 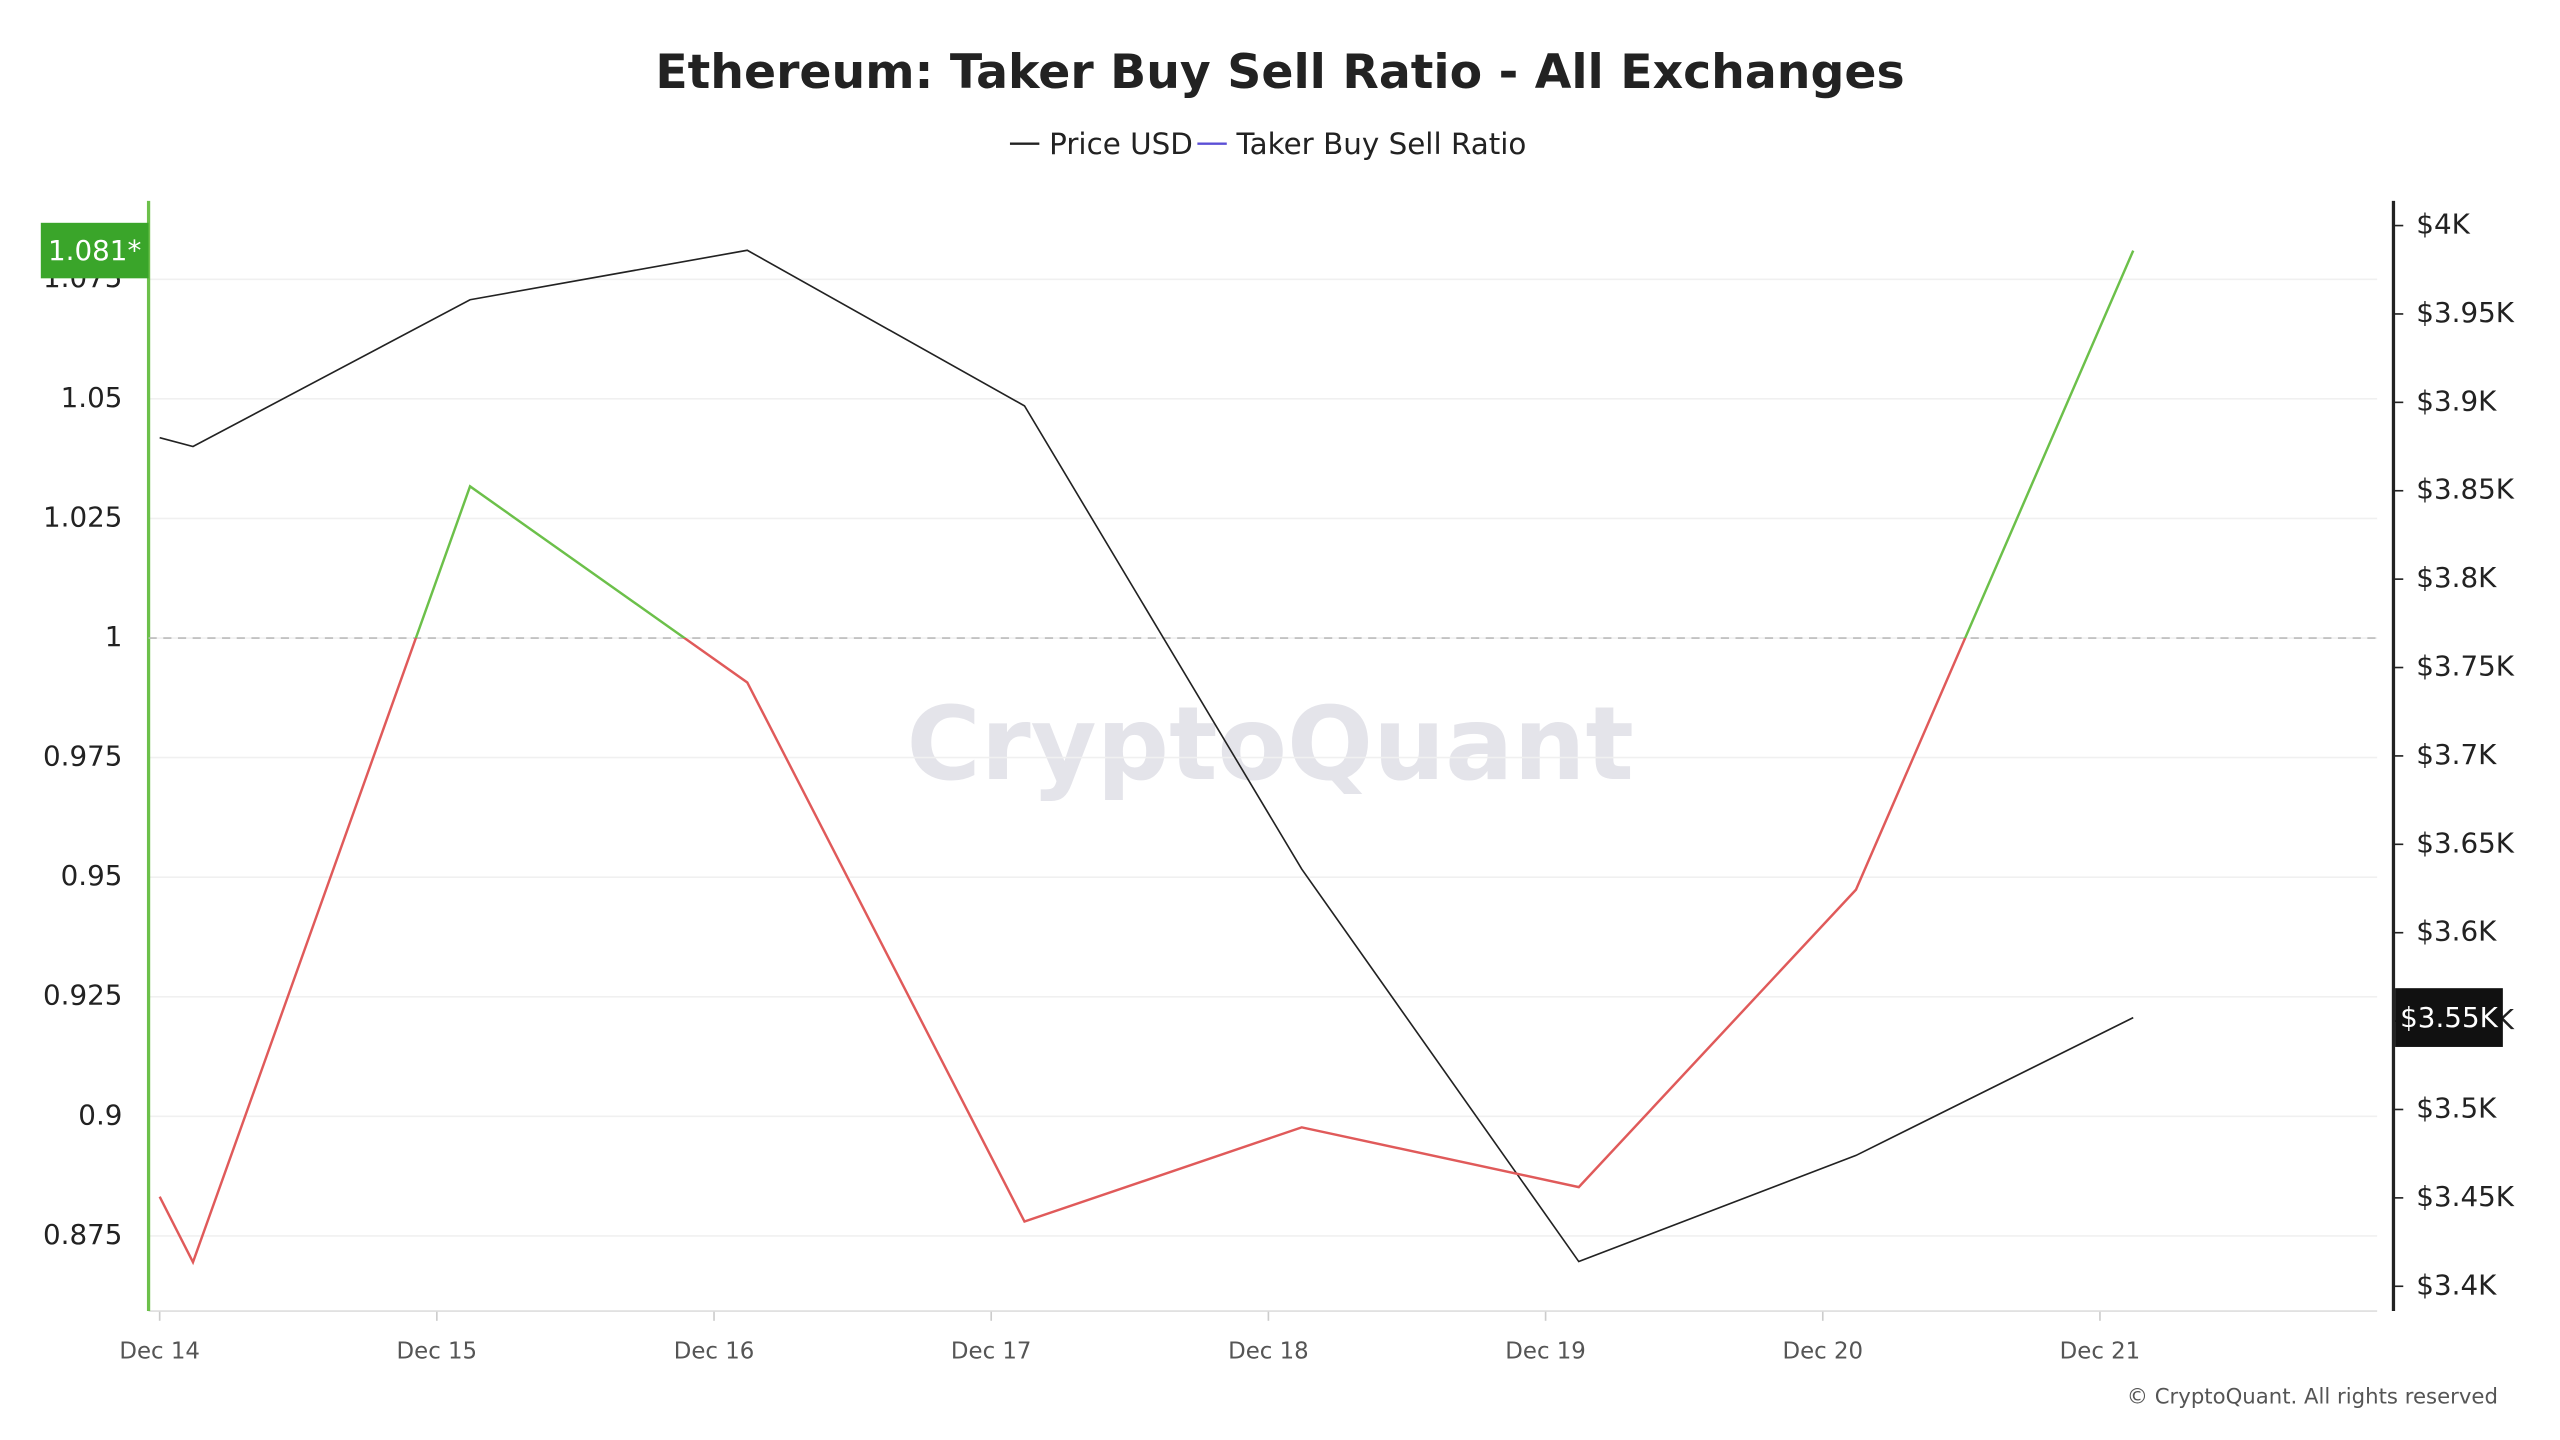 I want to click on x-tick-label: Dec 20, so click(x=1822, y=1351).